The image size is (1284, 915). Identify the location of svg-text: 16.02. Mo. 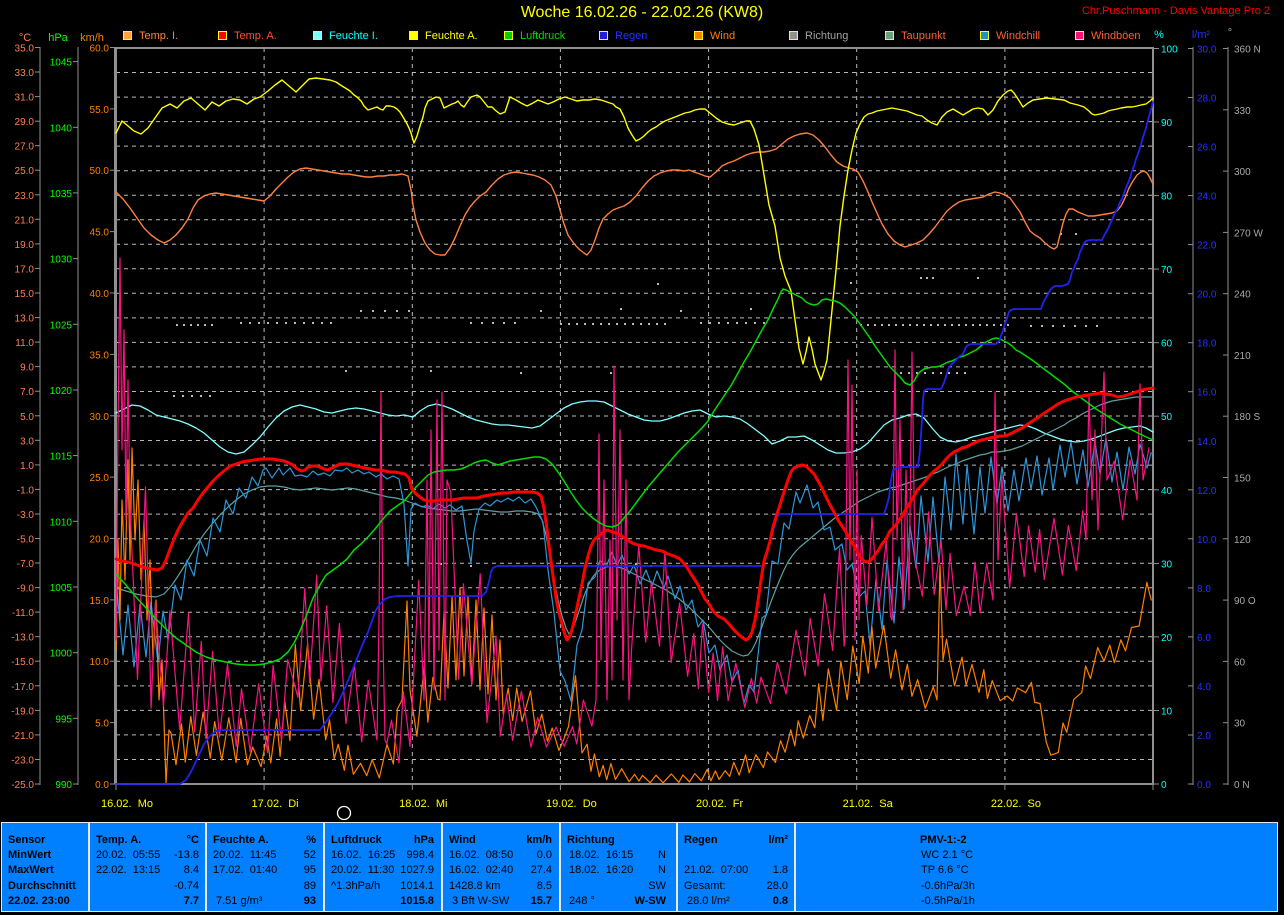
(127, 804).